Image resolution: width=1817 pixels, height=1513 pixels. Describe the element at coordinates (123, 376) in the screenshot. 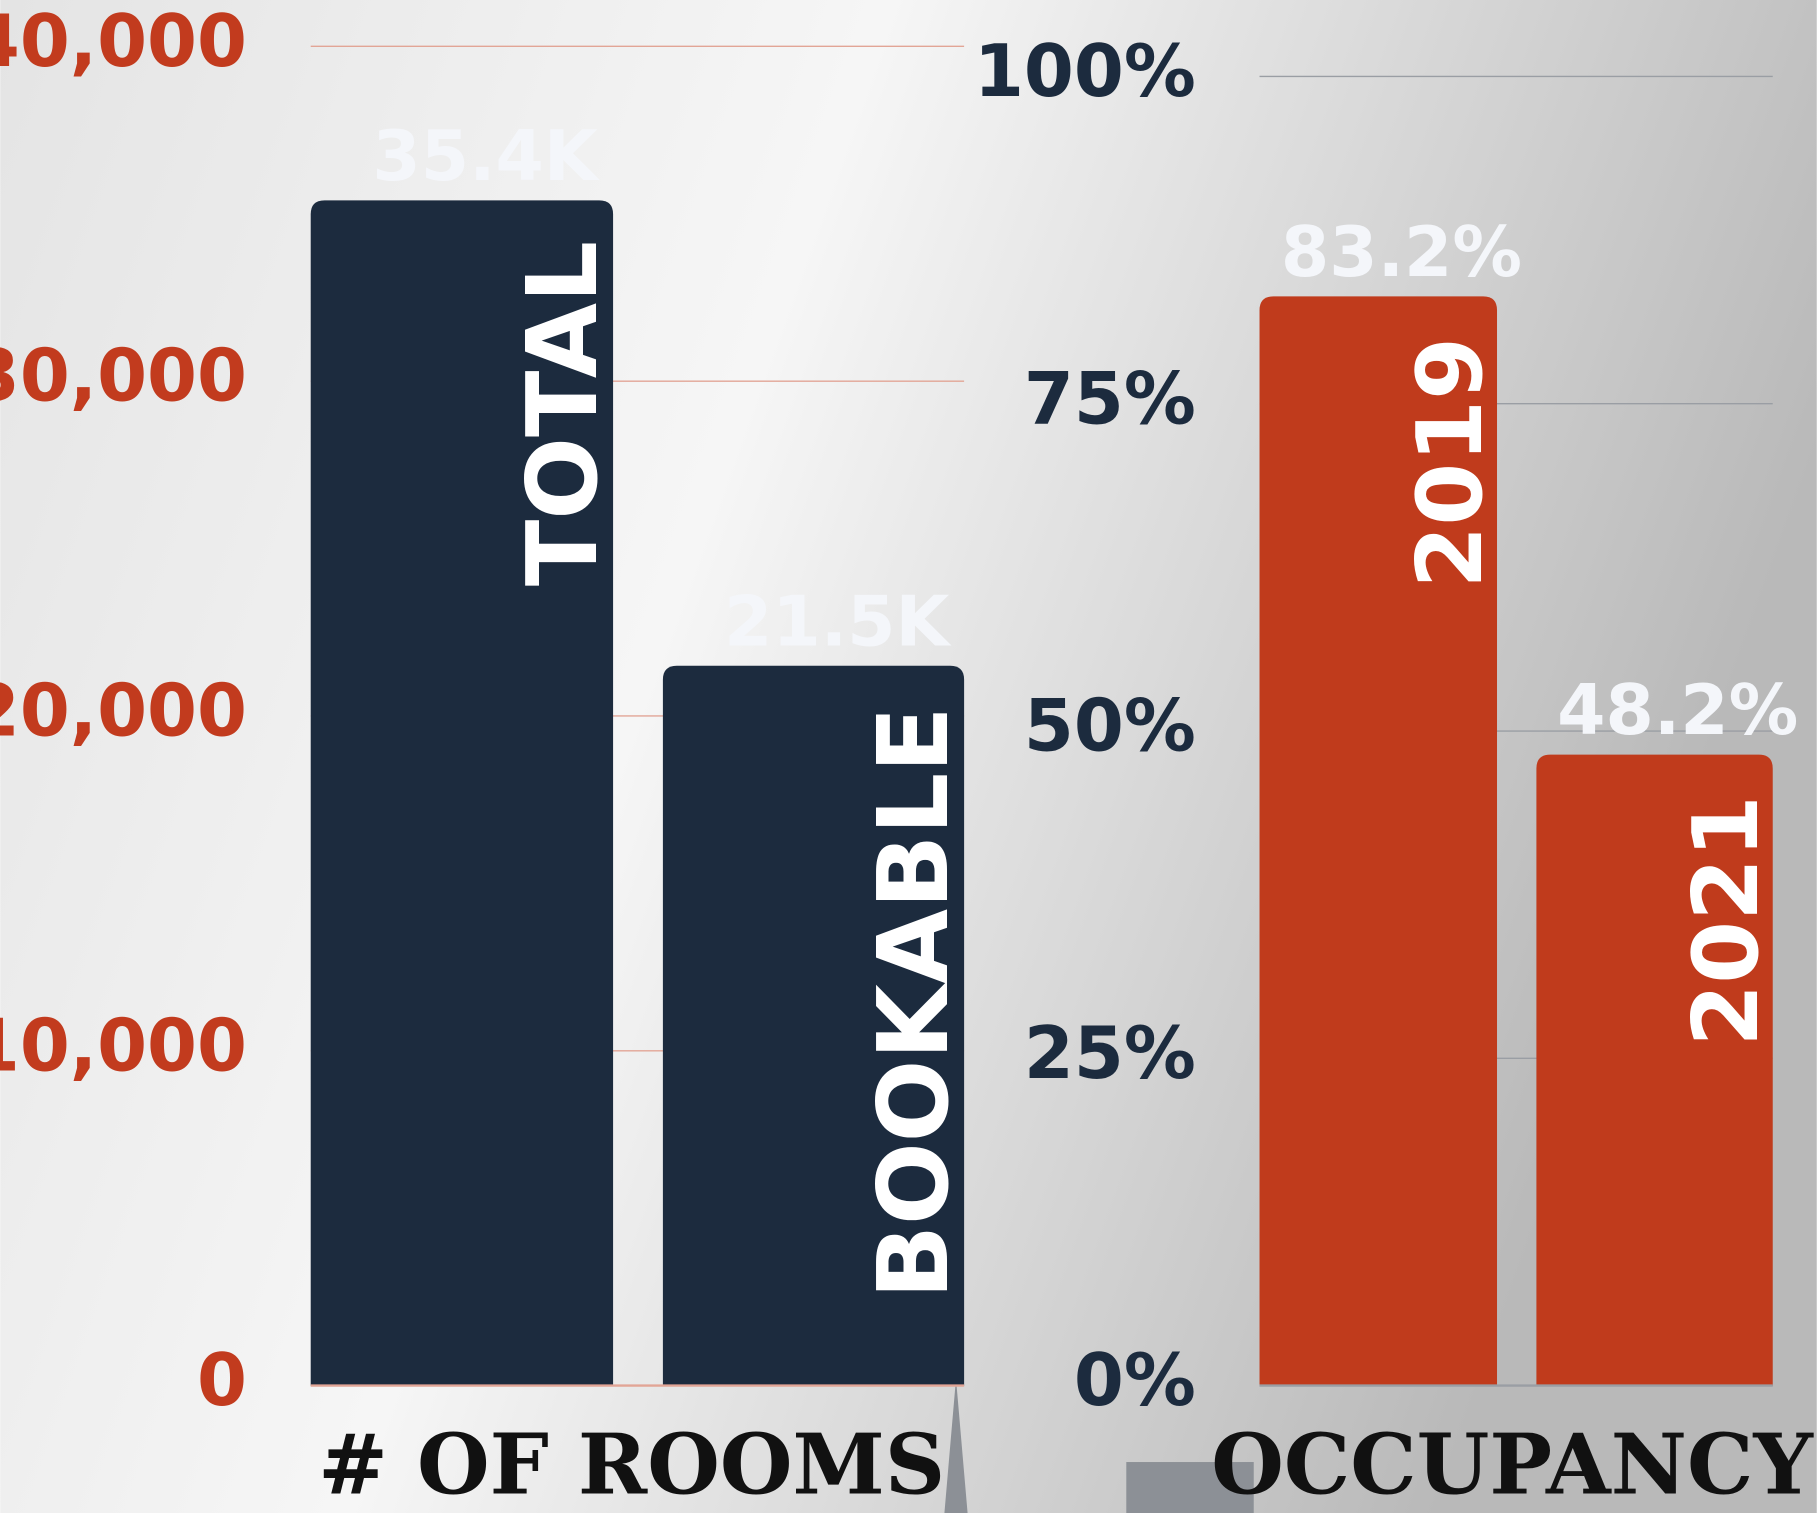

I see `y-tick-label: 30,000` at that location.